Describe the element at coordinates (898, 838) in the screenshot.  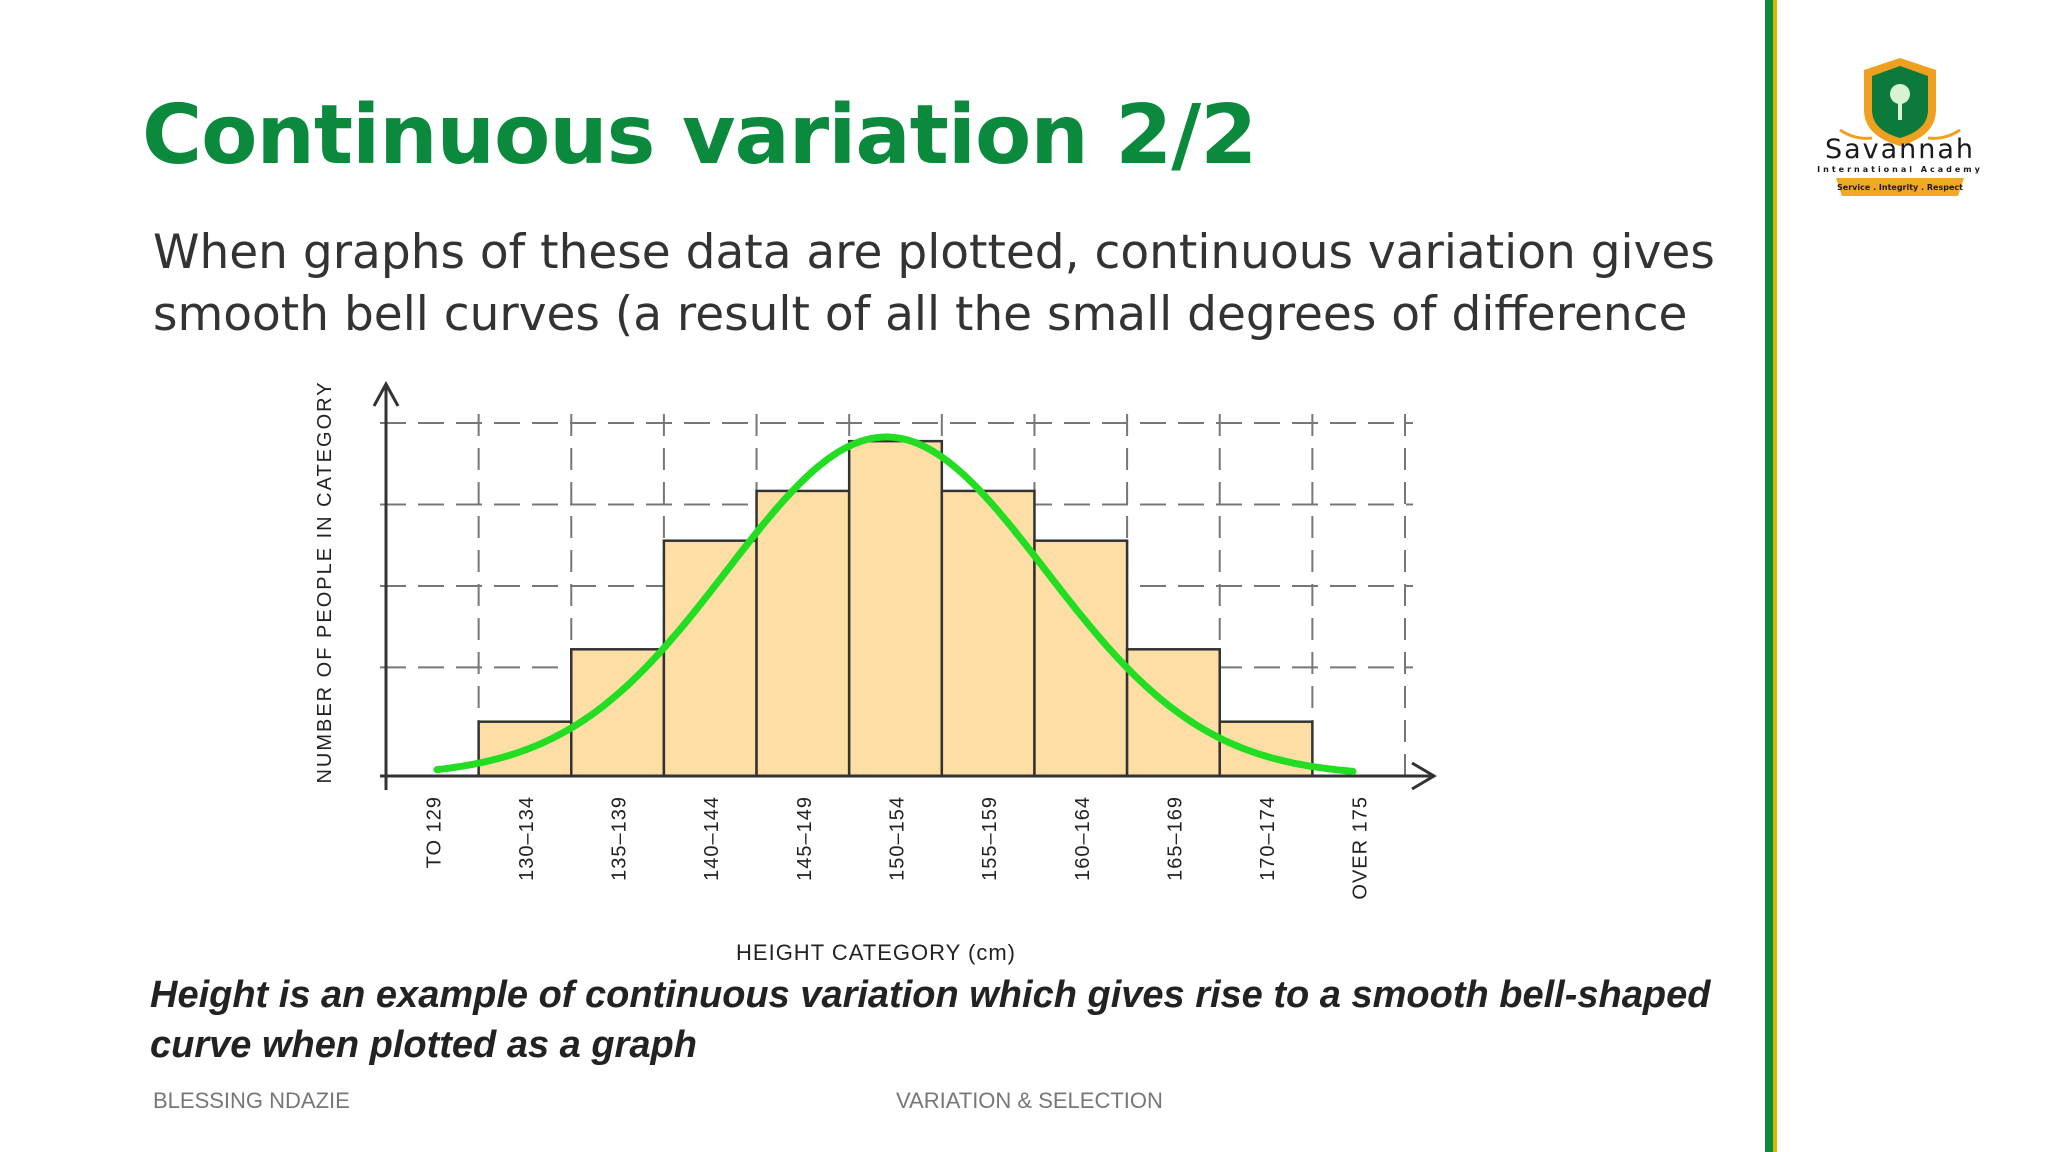
I see `x-tick-label: 150–154` at that location.